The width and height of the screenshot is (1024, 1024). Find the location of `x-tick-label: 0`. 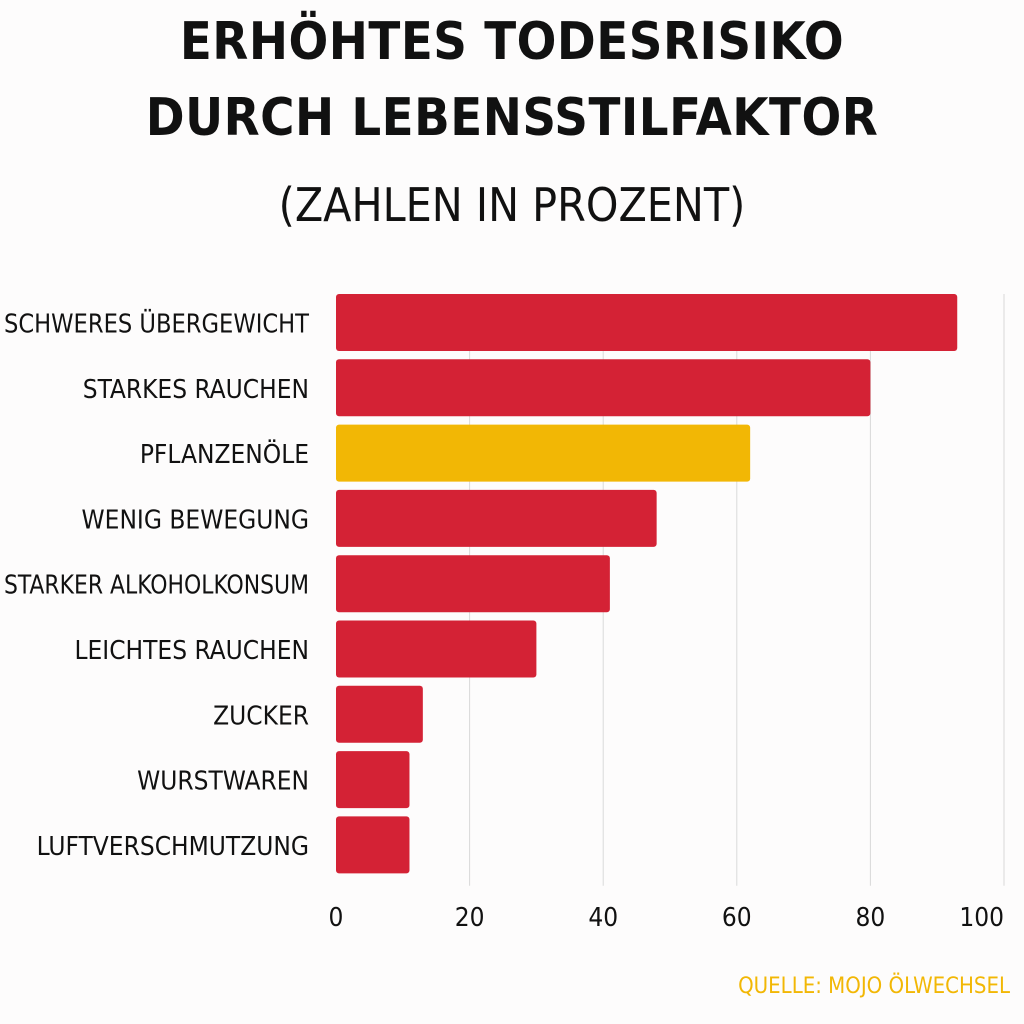

x-tick-label: 0 is located at coordinates (336, 918).